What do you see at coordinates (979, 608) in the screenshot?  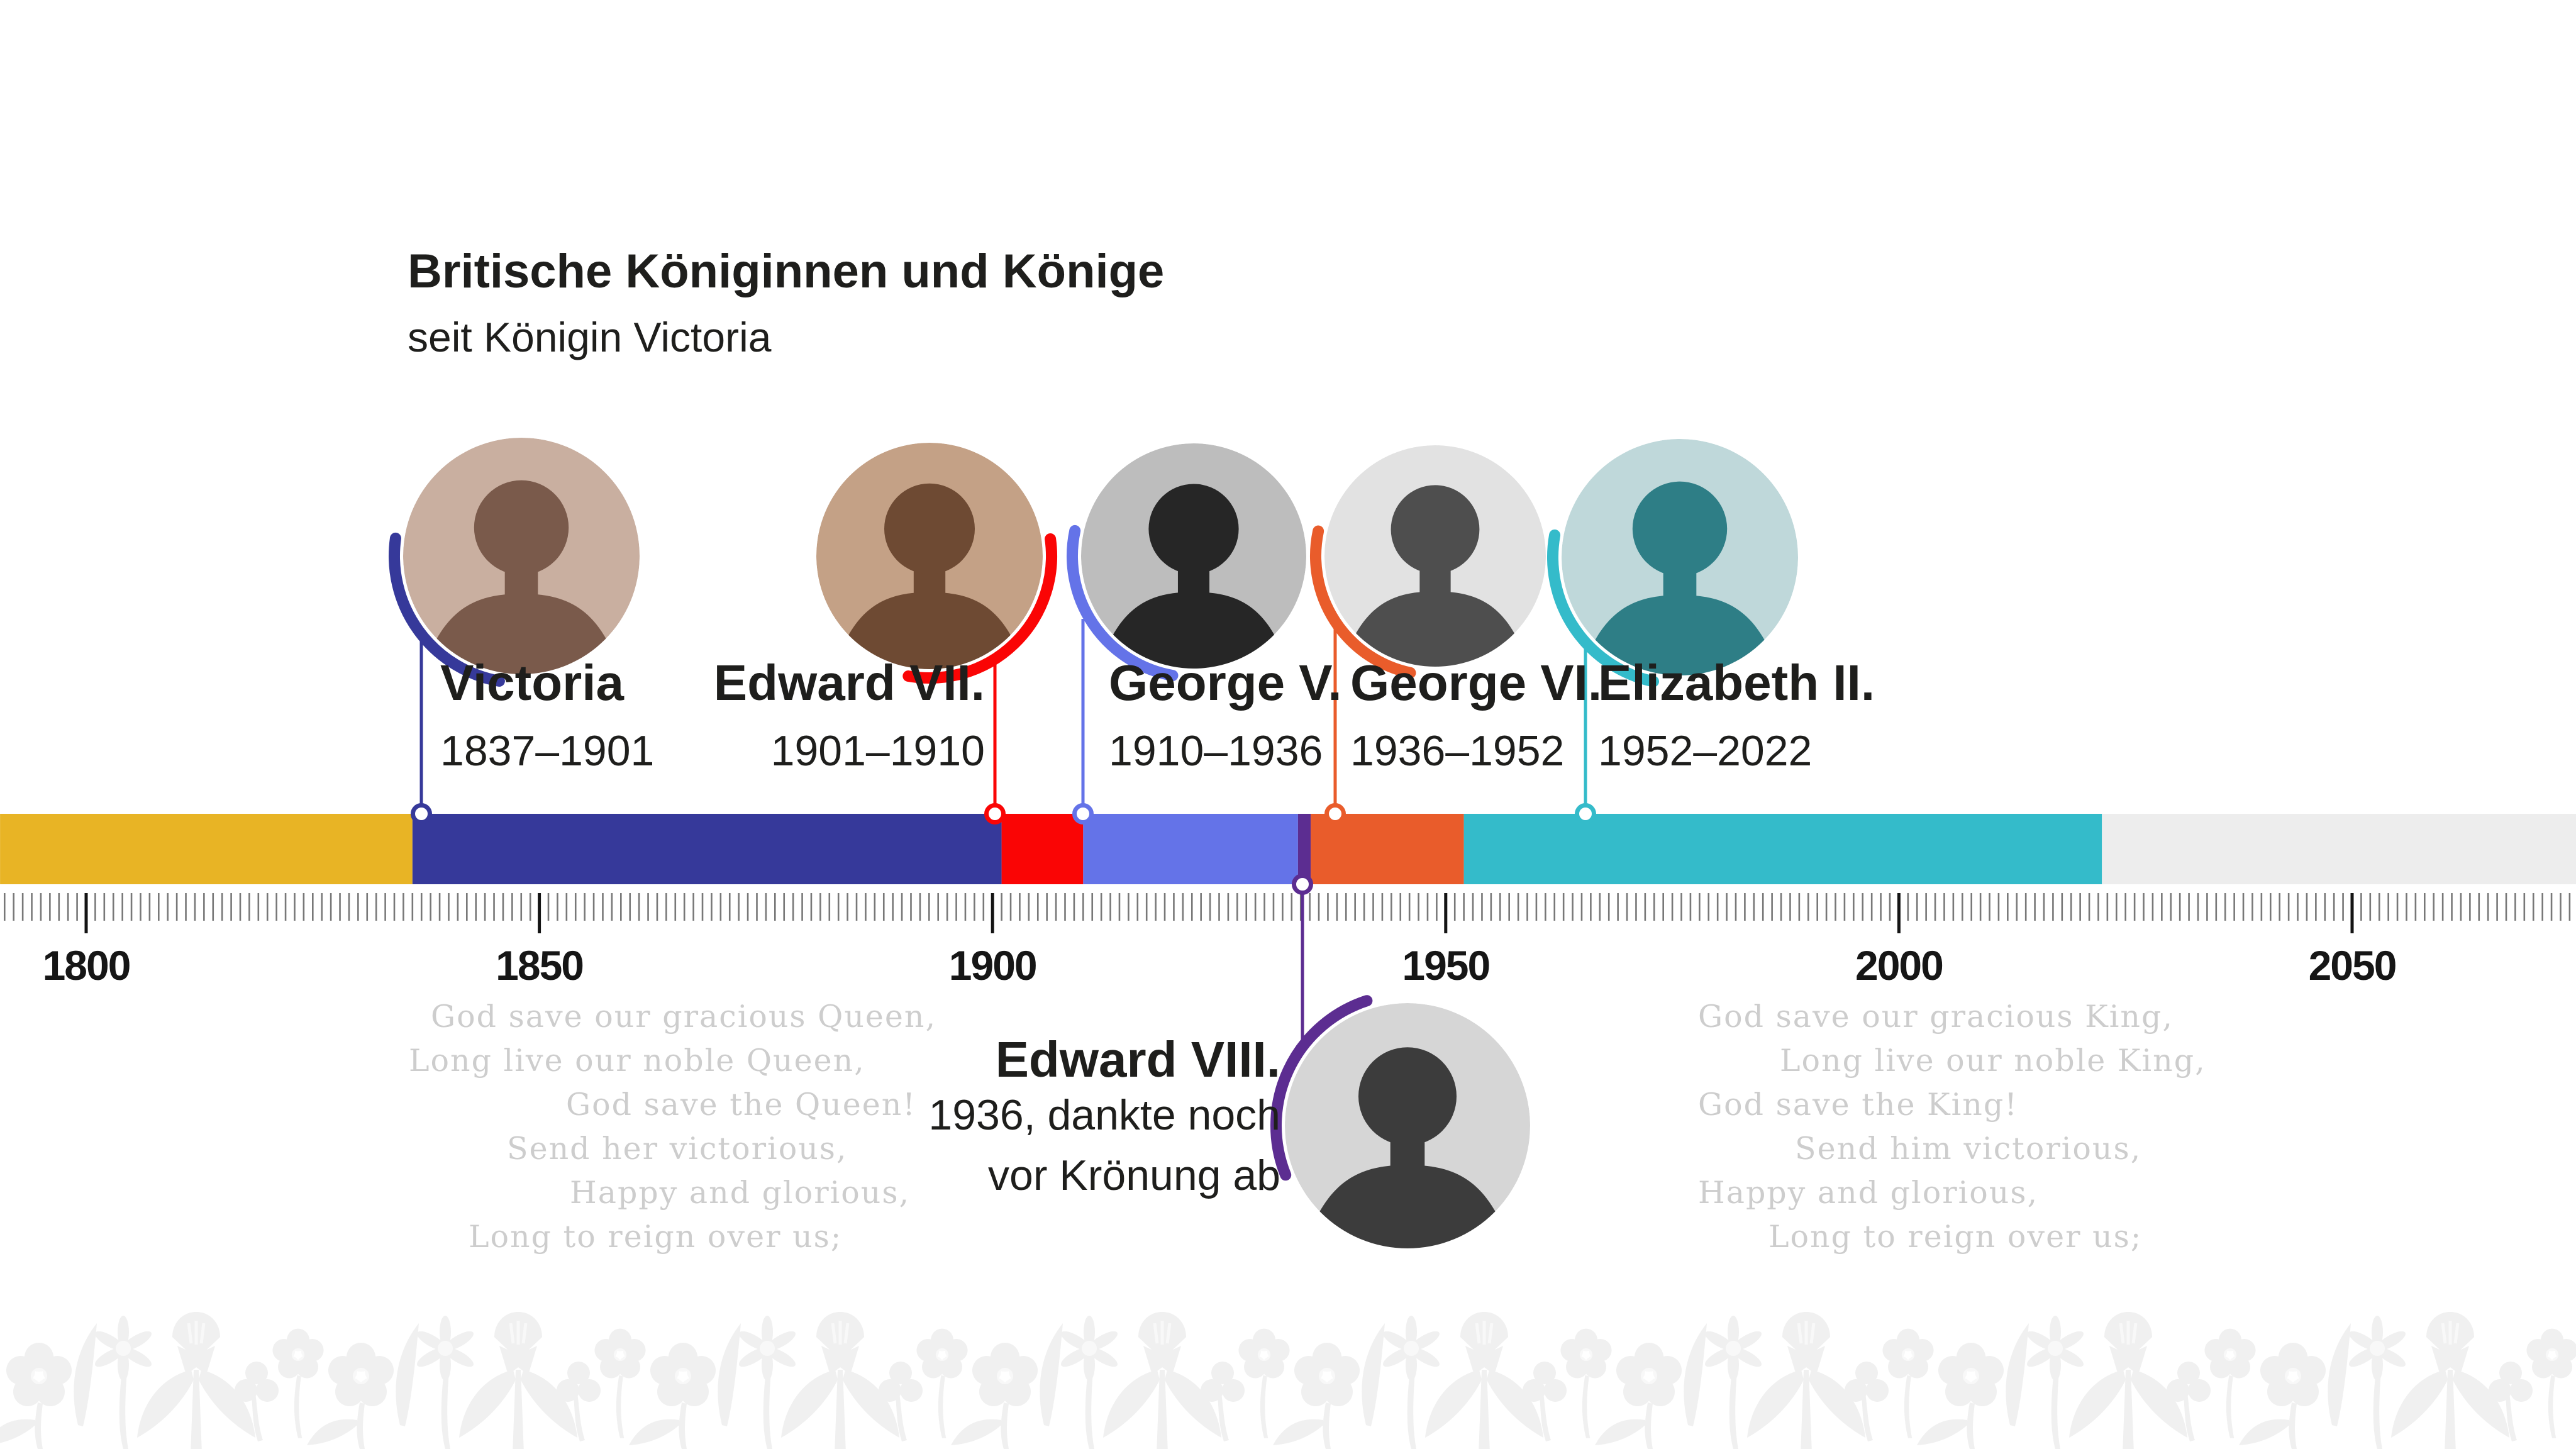 I see `portrait-arc-edward-vii` at bounding box center [979, 608].